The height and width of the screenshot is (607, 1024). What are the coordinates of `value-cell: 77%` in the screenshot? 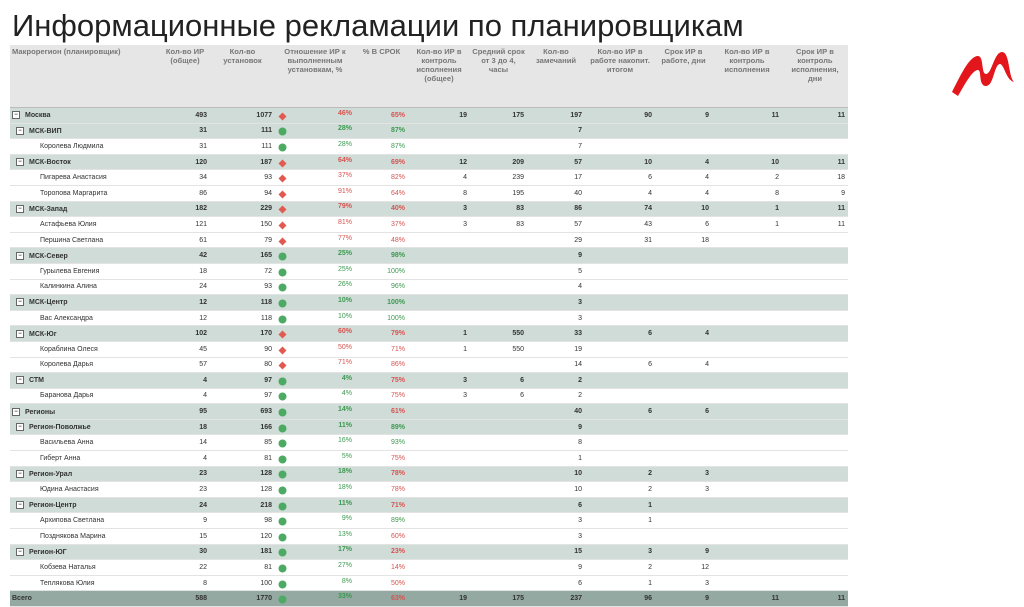 It's located at (315, 240).